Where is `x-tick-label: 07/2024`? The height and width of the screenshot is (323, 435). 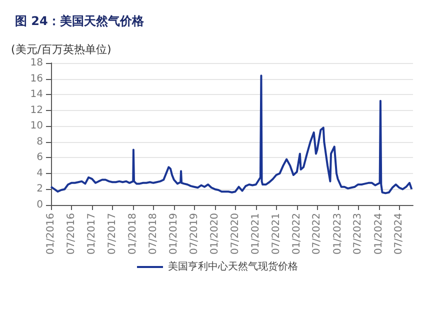
x-tick-label: 07/2024 is located at coordinates (399, 234).